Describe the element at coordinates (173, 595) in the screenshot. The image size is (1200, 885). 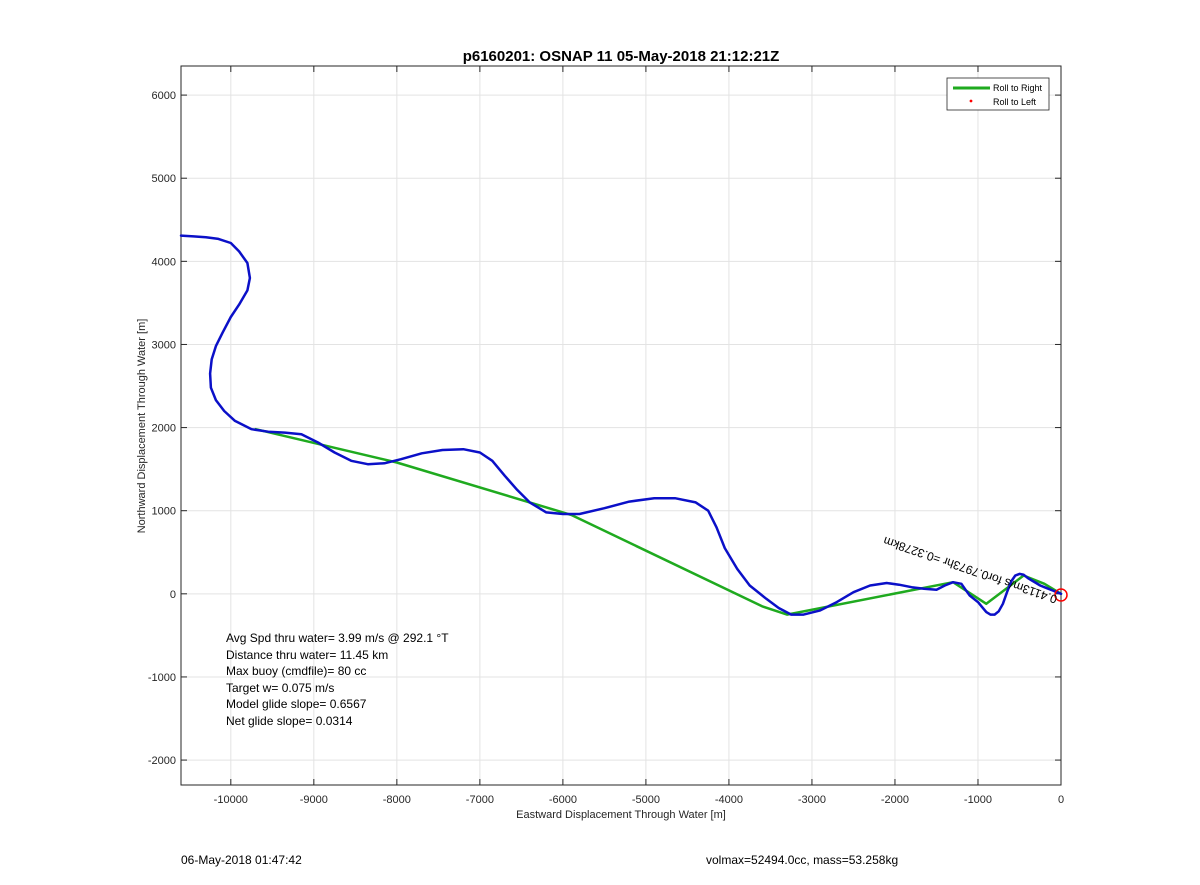
I see `y-tick-label: 0` at that location.